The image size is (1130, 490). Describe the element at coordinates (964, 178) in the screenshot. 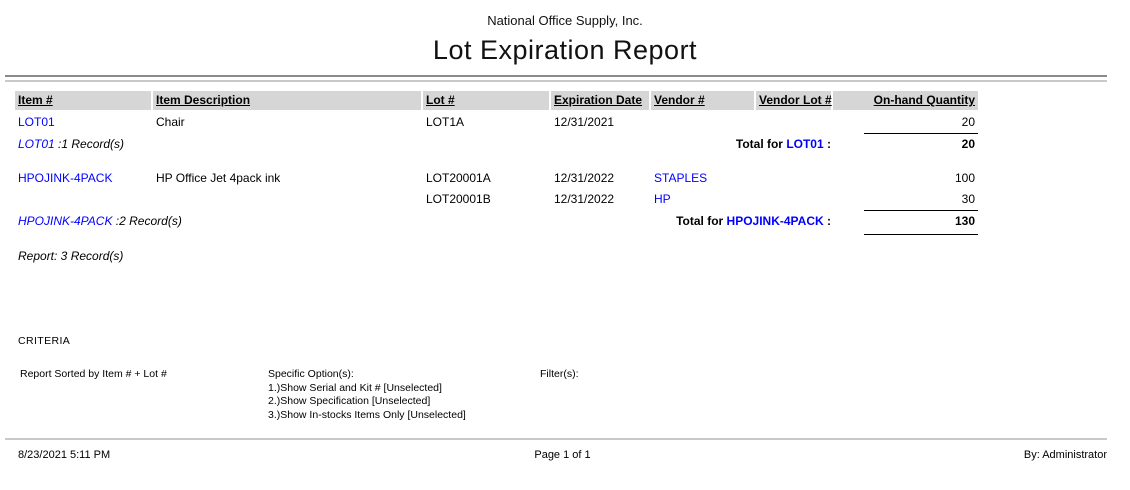

I see `on-hand-qty: 100` at that location.